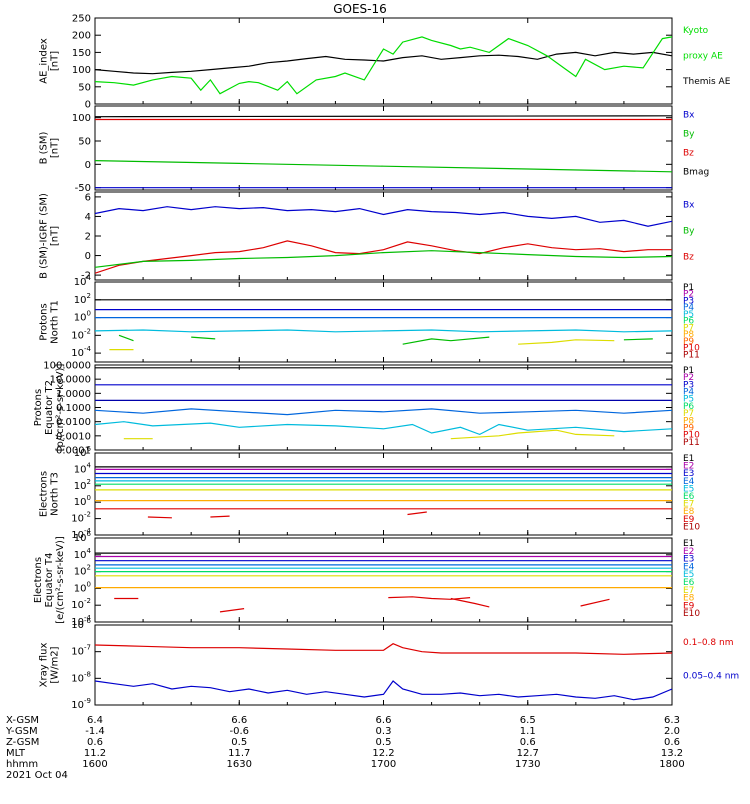  Describe the element at coordinates (83, 537) in the screenshot. I see `y-tick-label: 10⁶` at that location.